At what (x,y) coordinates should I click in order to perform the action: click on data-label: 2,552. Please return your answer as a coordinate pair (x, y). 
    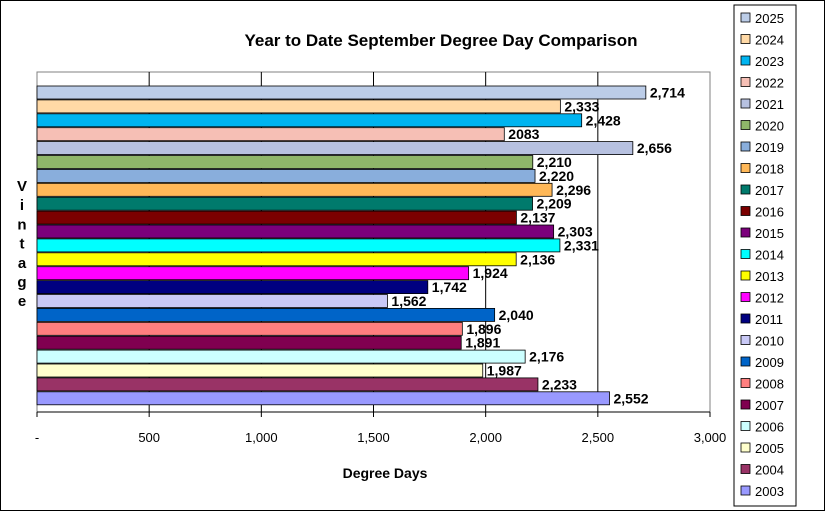
    Looking at the image, I should click on (630, 398).